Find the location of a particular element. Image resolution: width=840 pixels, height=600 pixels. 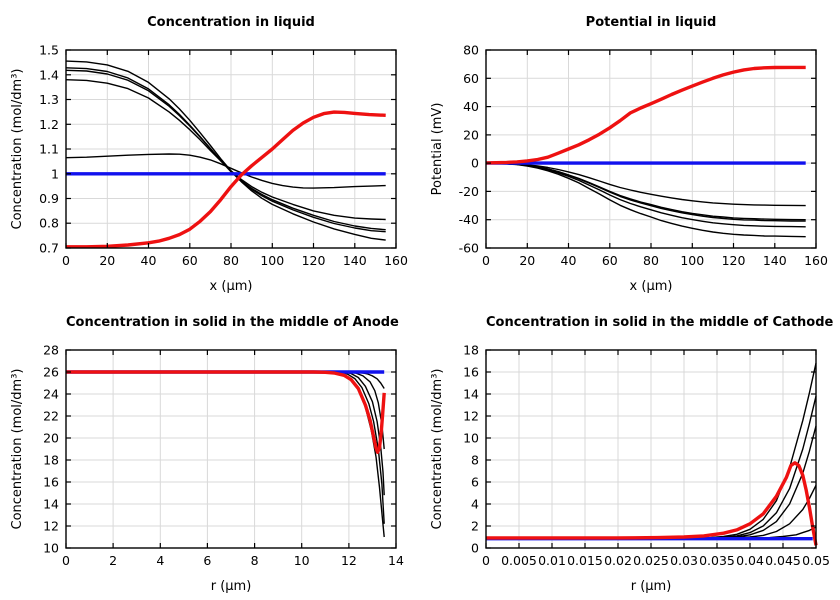

y-tick-label: 40 is located at coordinates (471, 106).